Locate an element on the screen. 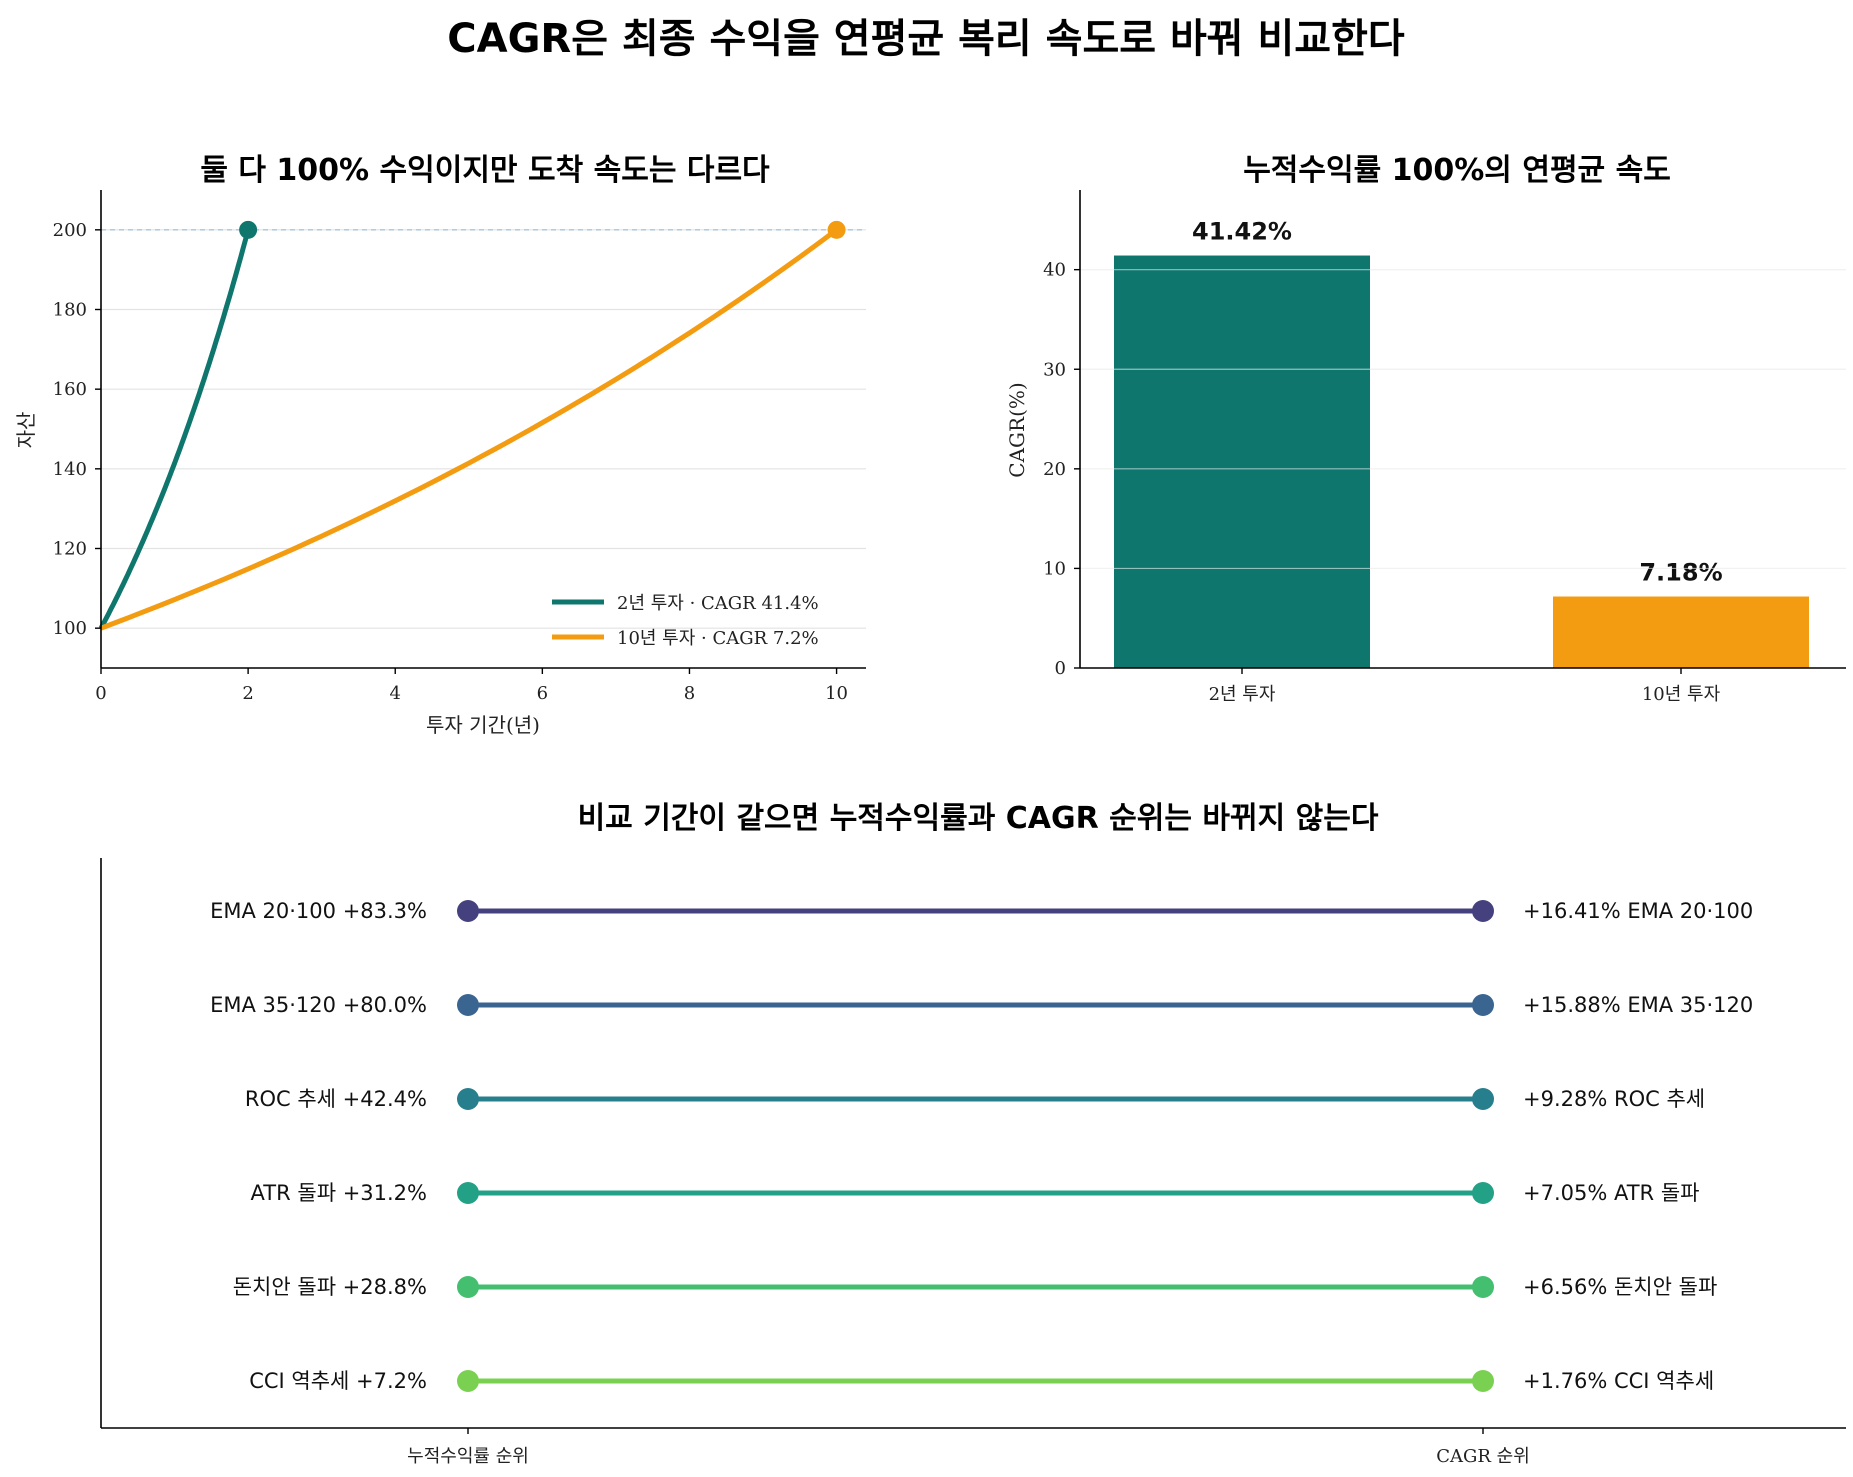  legend-label-2y: 2년 투자 · CAGR 41.4% is located at coordinates (718, 603).